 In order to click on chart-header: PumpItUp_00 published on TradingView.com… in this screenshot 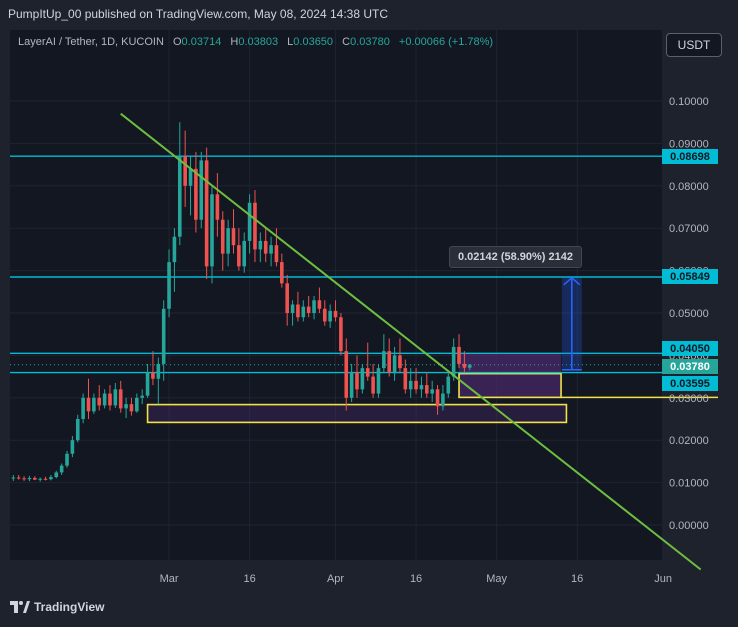, I will do `click(369, 15)`.